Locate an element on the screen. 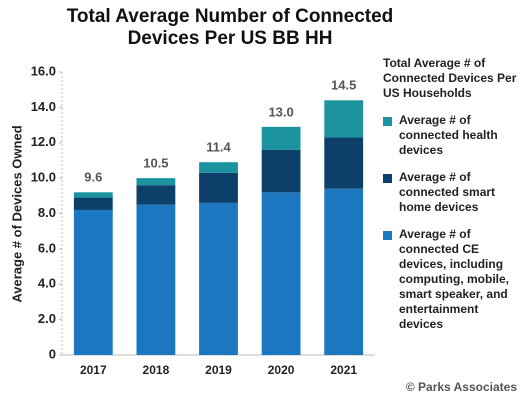  total-label: 13.0 is located at coordinates (280, 111).